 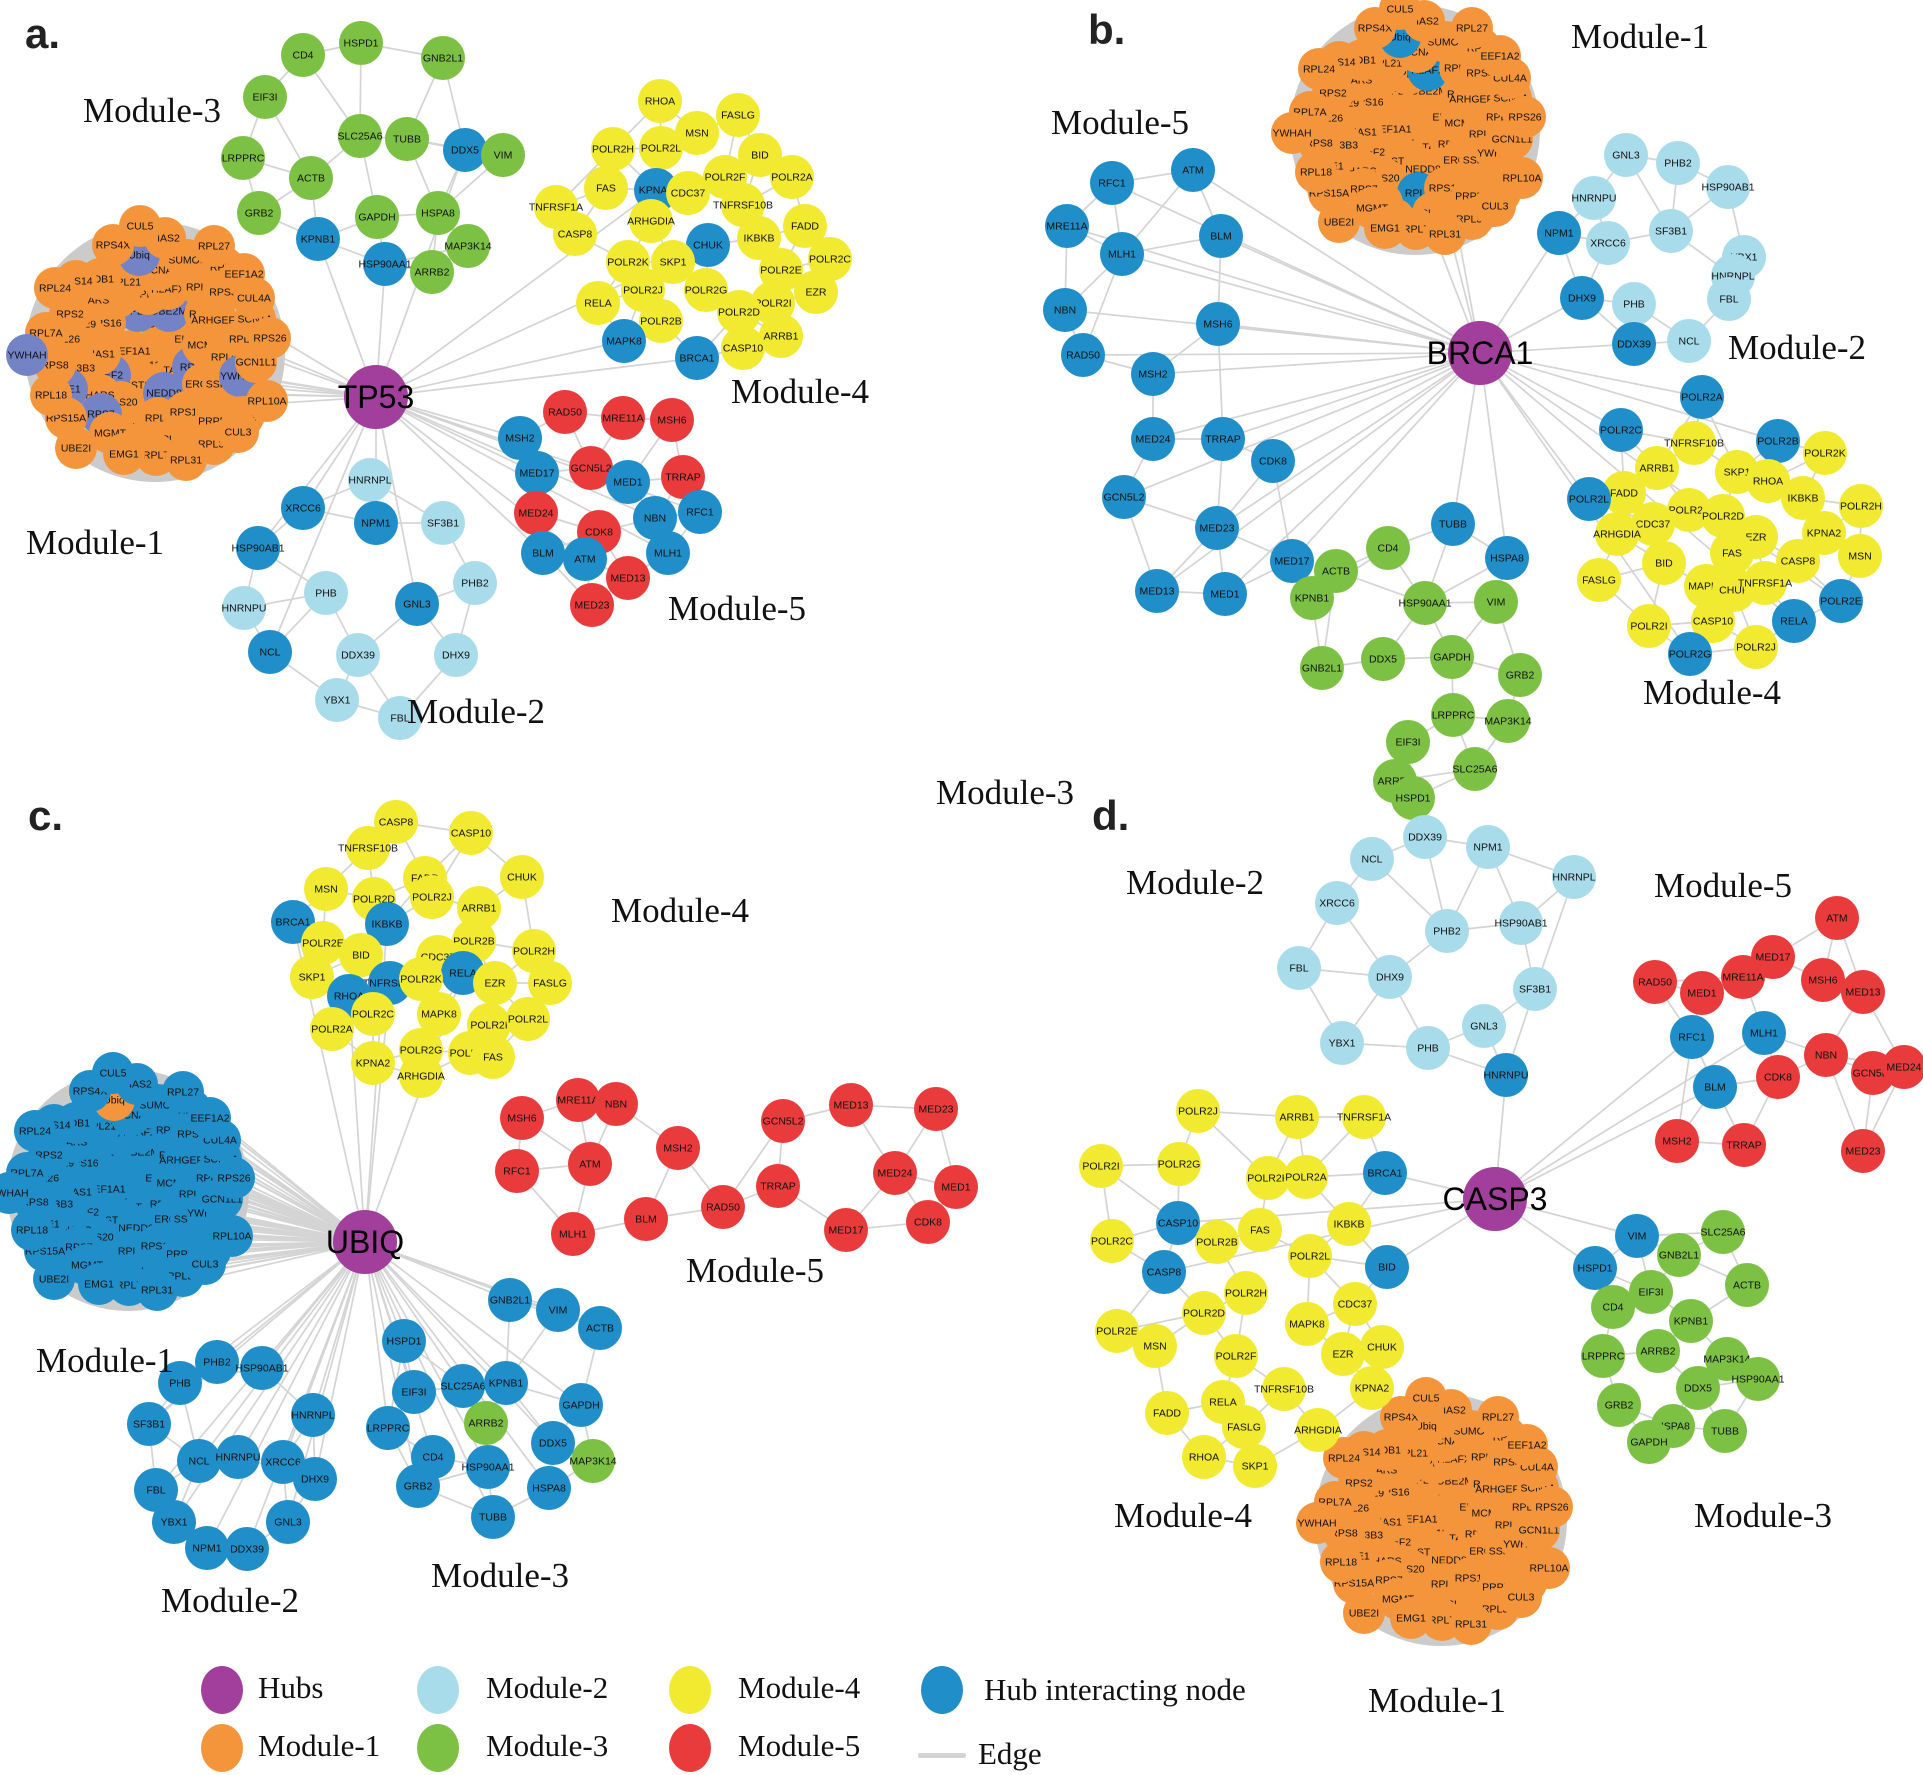 What do you see at coordinates (1284, 1389) in the screenshot?
I see `node-TNFRSF10B` at bounding box center [1284, 1389].